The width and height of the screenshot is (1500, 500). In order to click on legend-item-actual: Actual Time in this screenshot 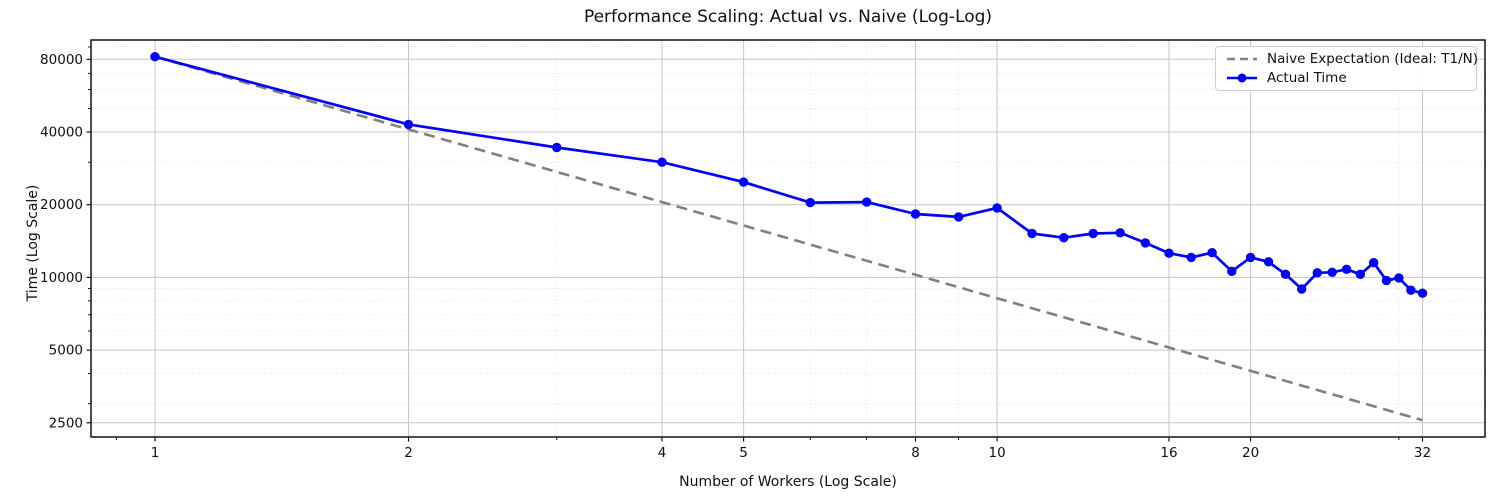, I will do `click(1346, 78)`.